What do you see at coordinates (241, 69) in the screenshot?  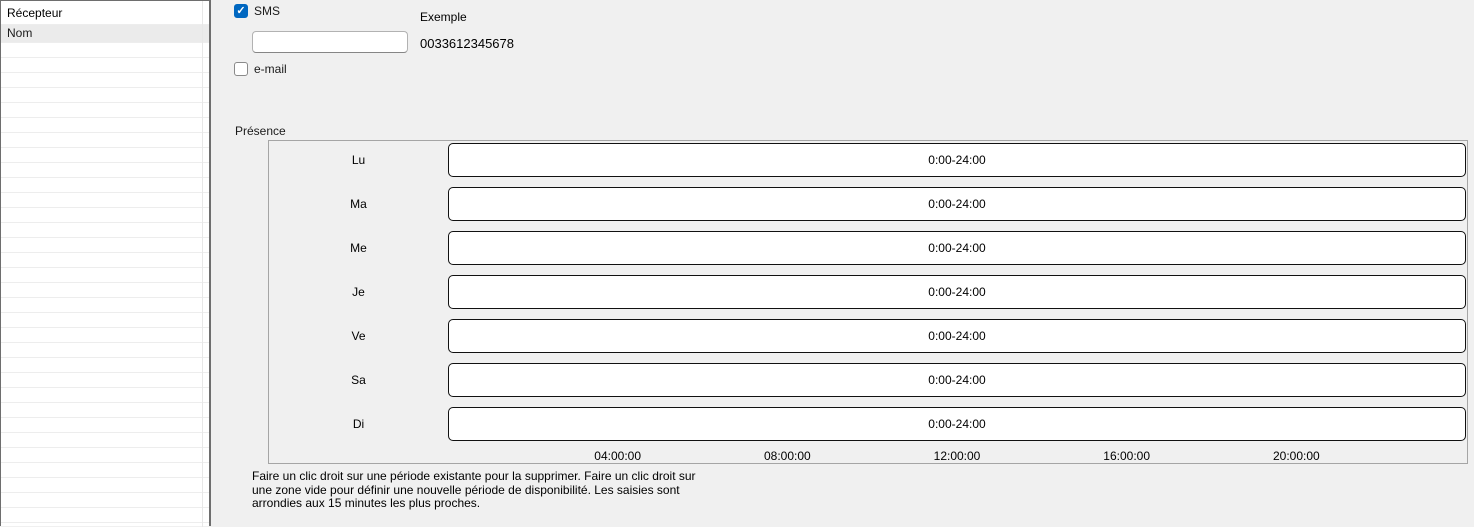 I see `email-checkbox` at bounding box center [241, 69].